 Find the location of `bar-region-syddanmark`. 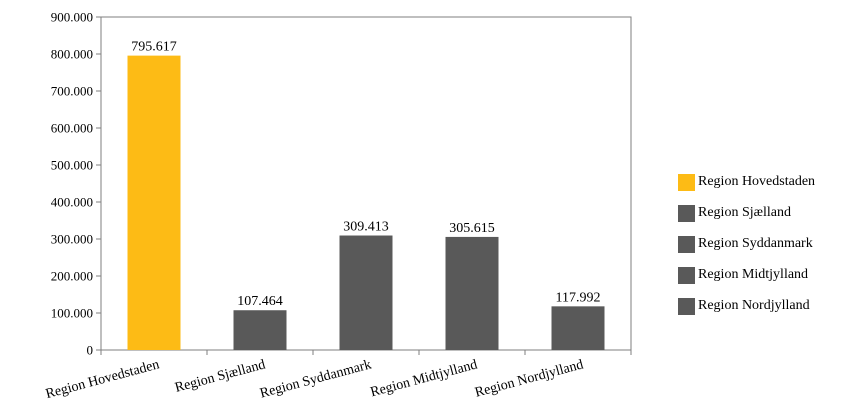

bar-region-syddanmark is located at coordinates (366, 292).